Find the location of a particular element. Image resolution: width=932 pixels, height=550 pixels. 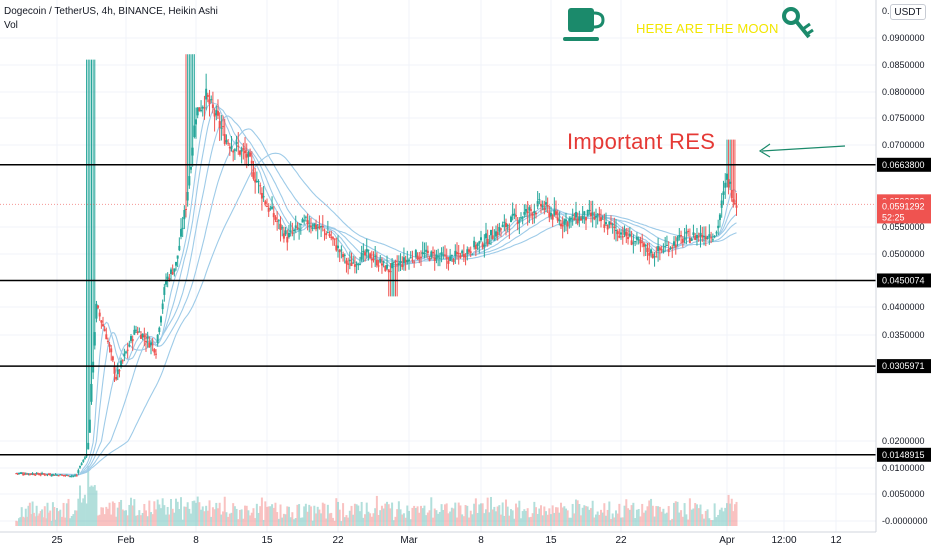

currency-selector: USDT is located at coordinates (908, 12).